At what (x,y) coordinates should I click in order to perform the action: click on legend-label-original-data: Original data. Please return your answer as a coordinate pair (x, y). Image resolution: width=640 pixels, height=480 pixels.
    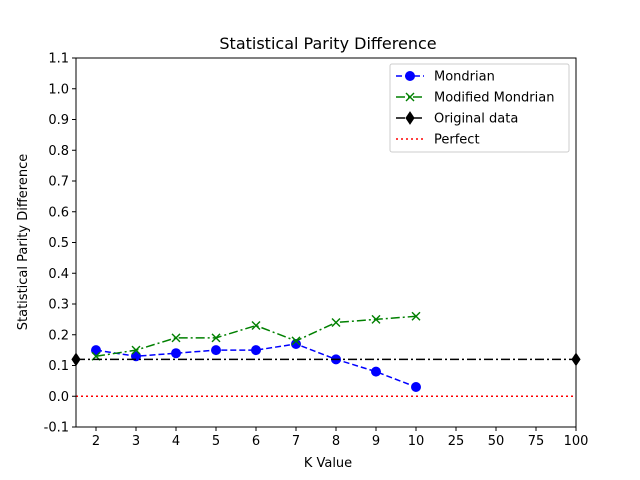
    Looking at the image, I should click on (476, 119).